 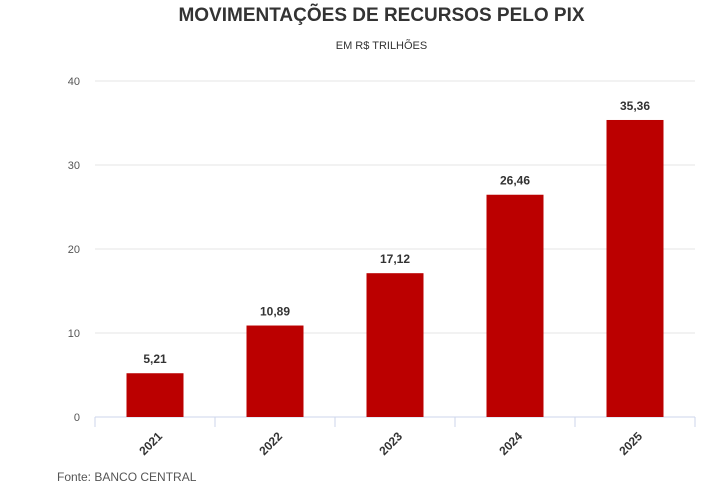 What do you see at coordinates (510, 443) in the screenshot?
I see `x-tick-label: 2024` at bounding box center [510, 443].